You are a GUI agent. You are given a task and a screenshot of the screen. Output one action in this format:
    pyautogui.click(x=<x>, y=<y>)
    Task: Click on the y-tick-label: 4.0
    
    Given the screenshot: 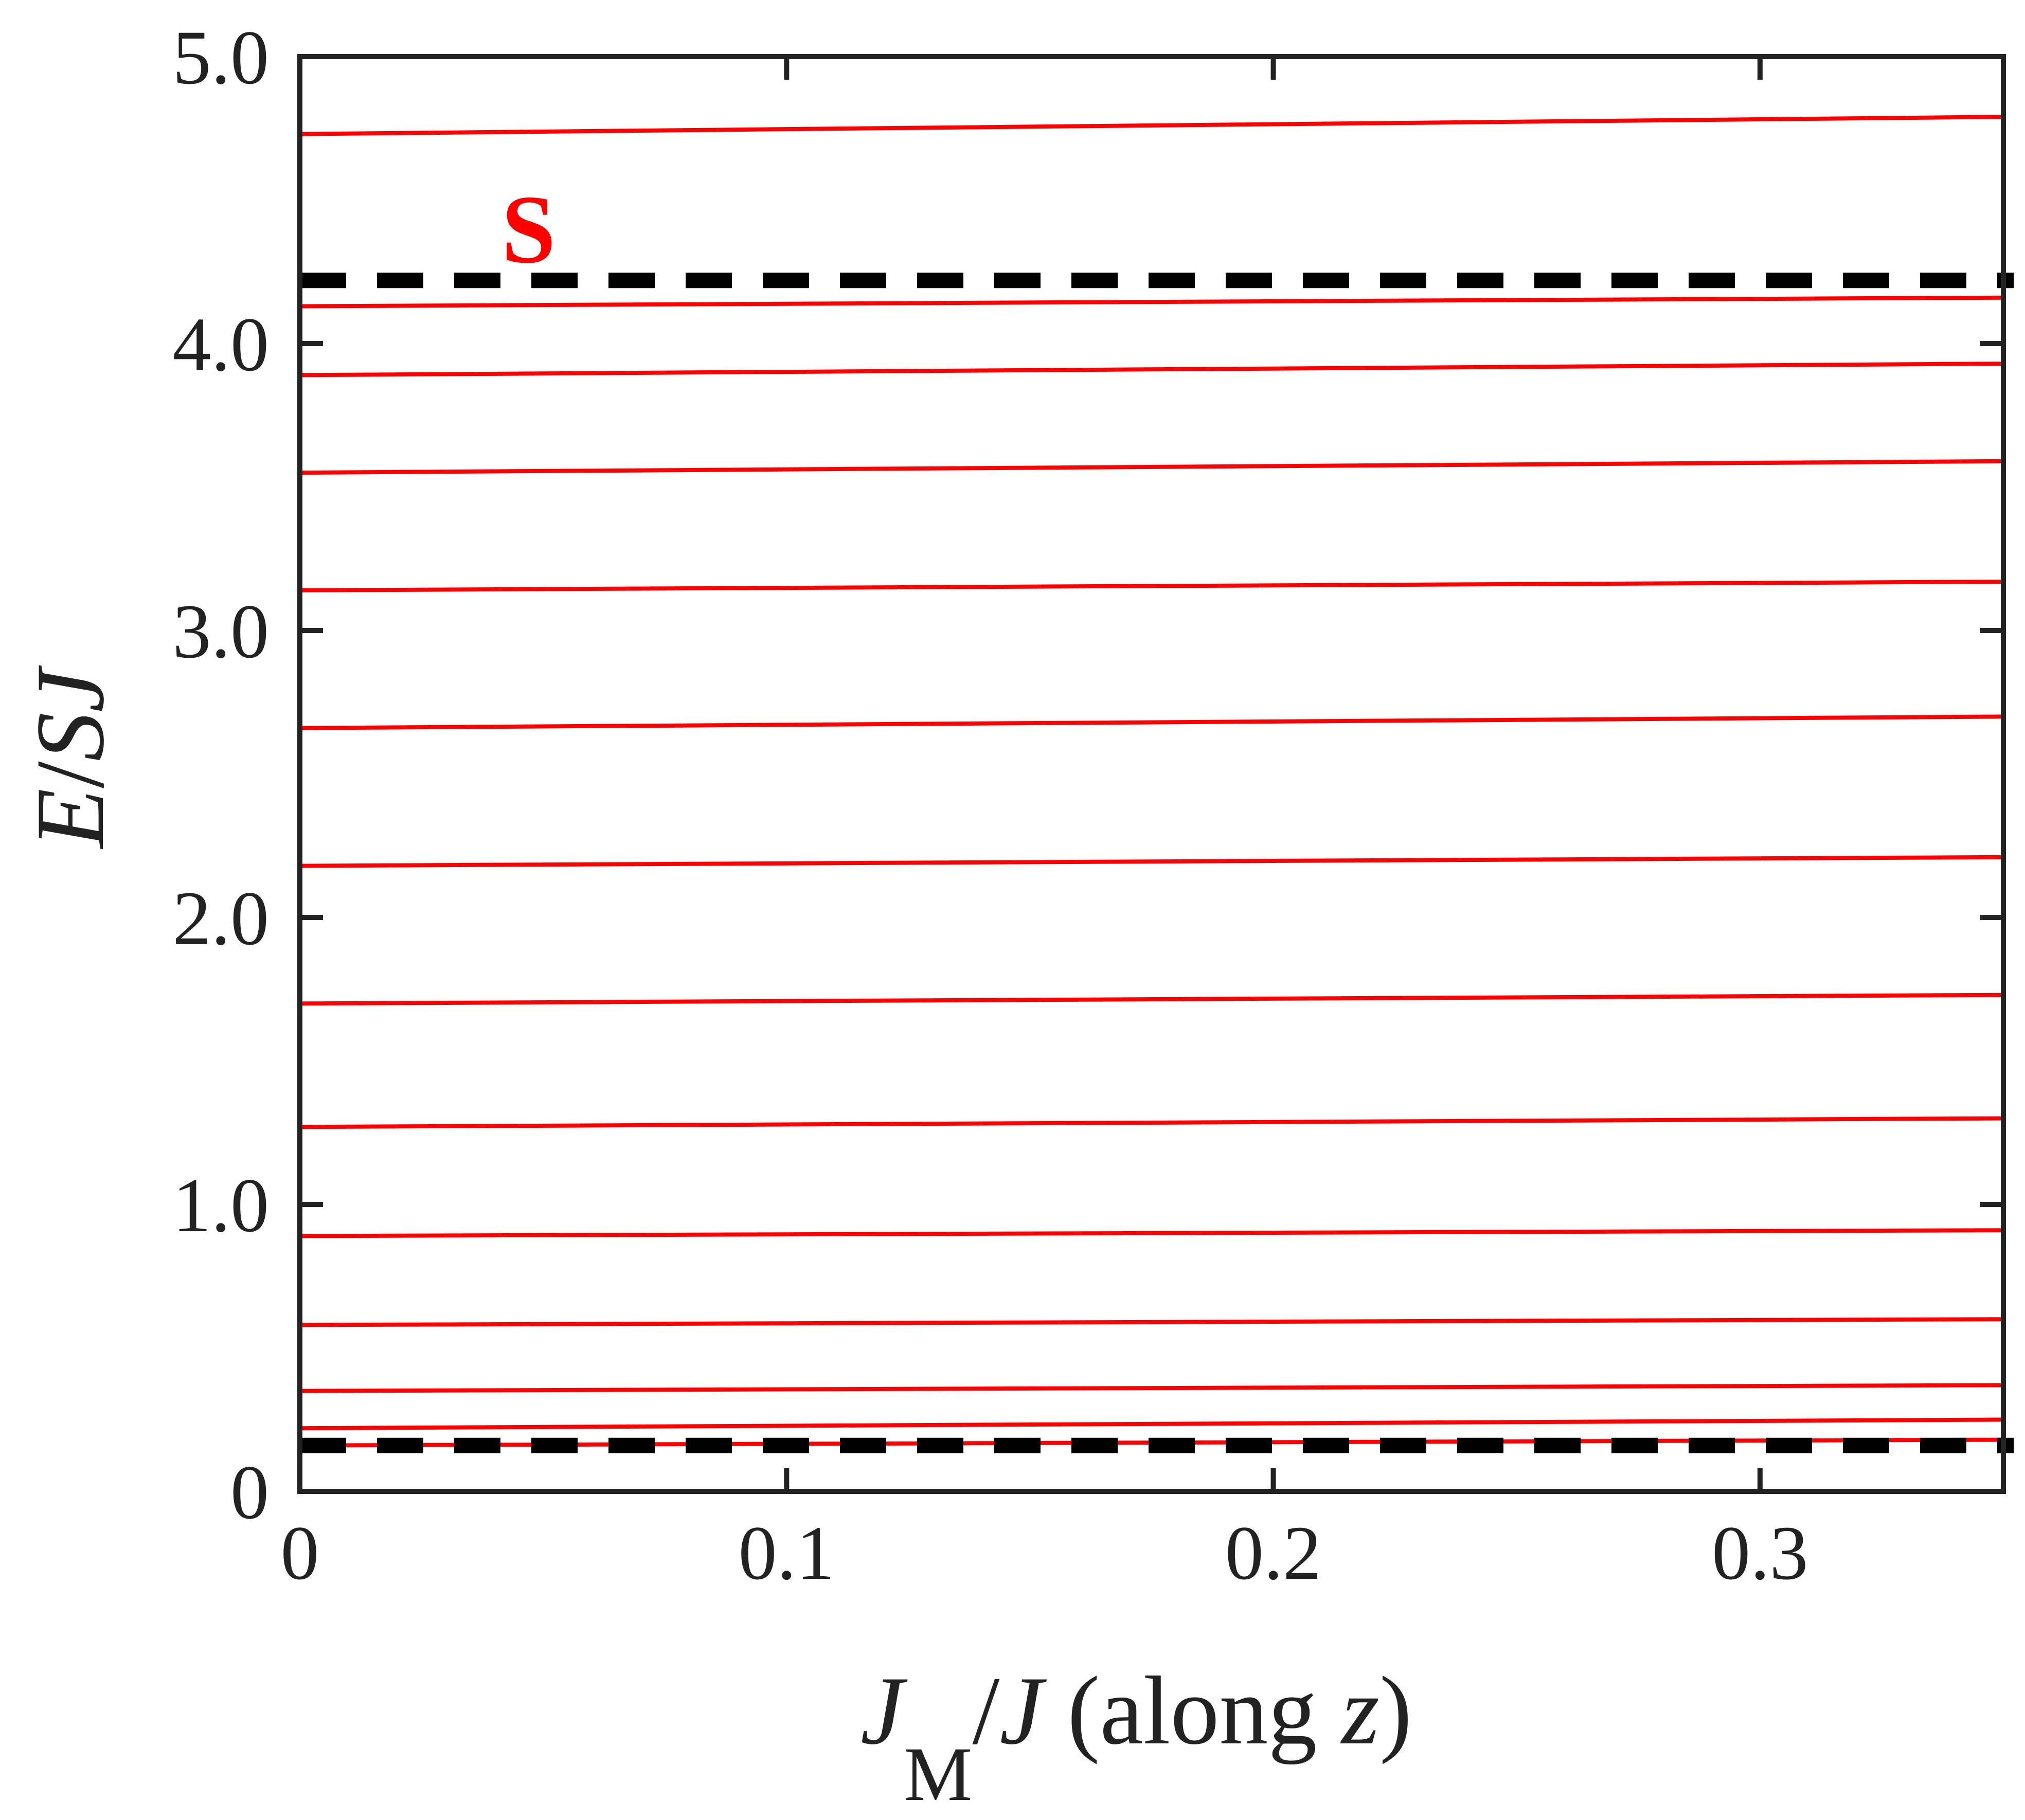 What is the action you would take?
    pyautogui.click(x=221, y=344)
    